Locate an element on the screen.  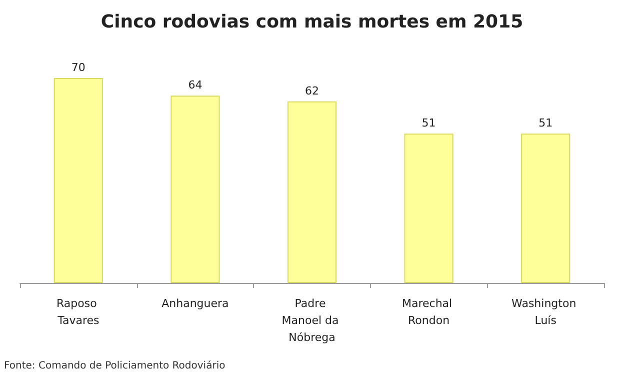
data-label: 70 is located at coordinates (78, 67).